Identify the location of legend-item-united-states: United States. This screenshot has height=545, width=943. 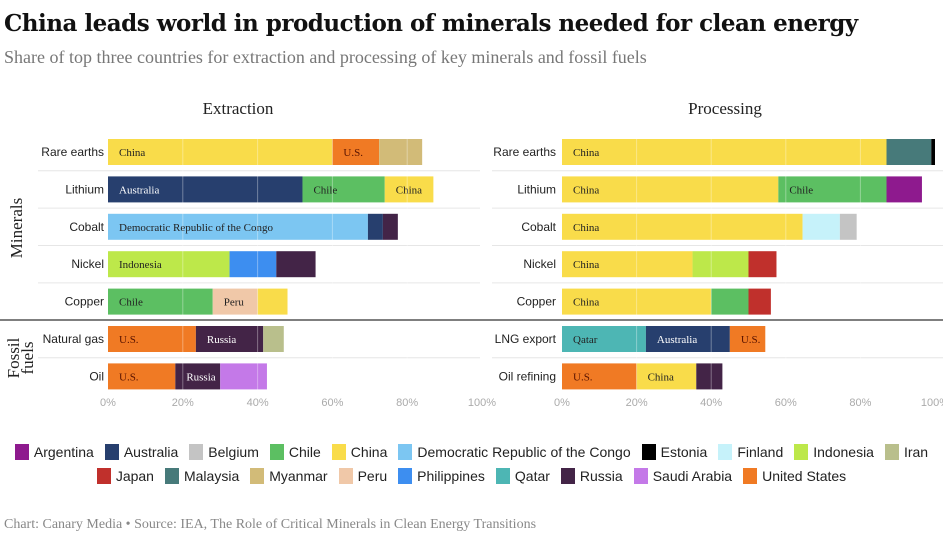
(794, 476).